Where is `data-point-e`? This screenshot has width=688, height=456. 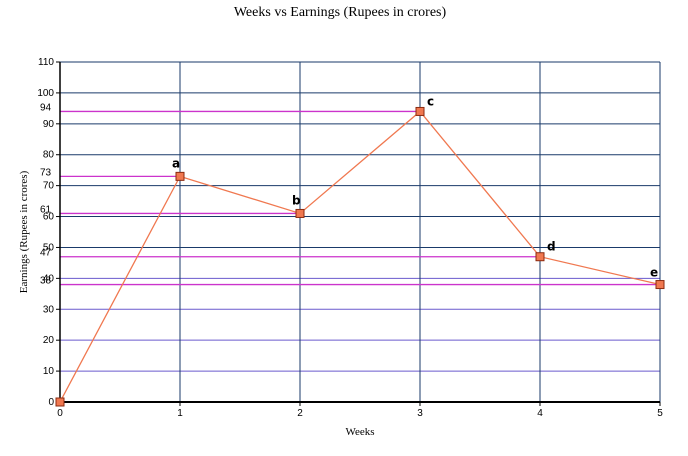
data-point-e is located at coordinates (660, 285).